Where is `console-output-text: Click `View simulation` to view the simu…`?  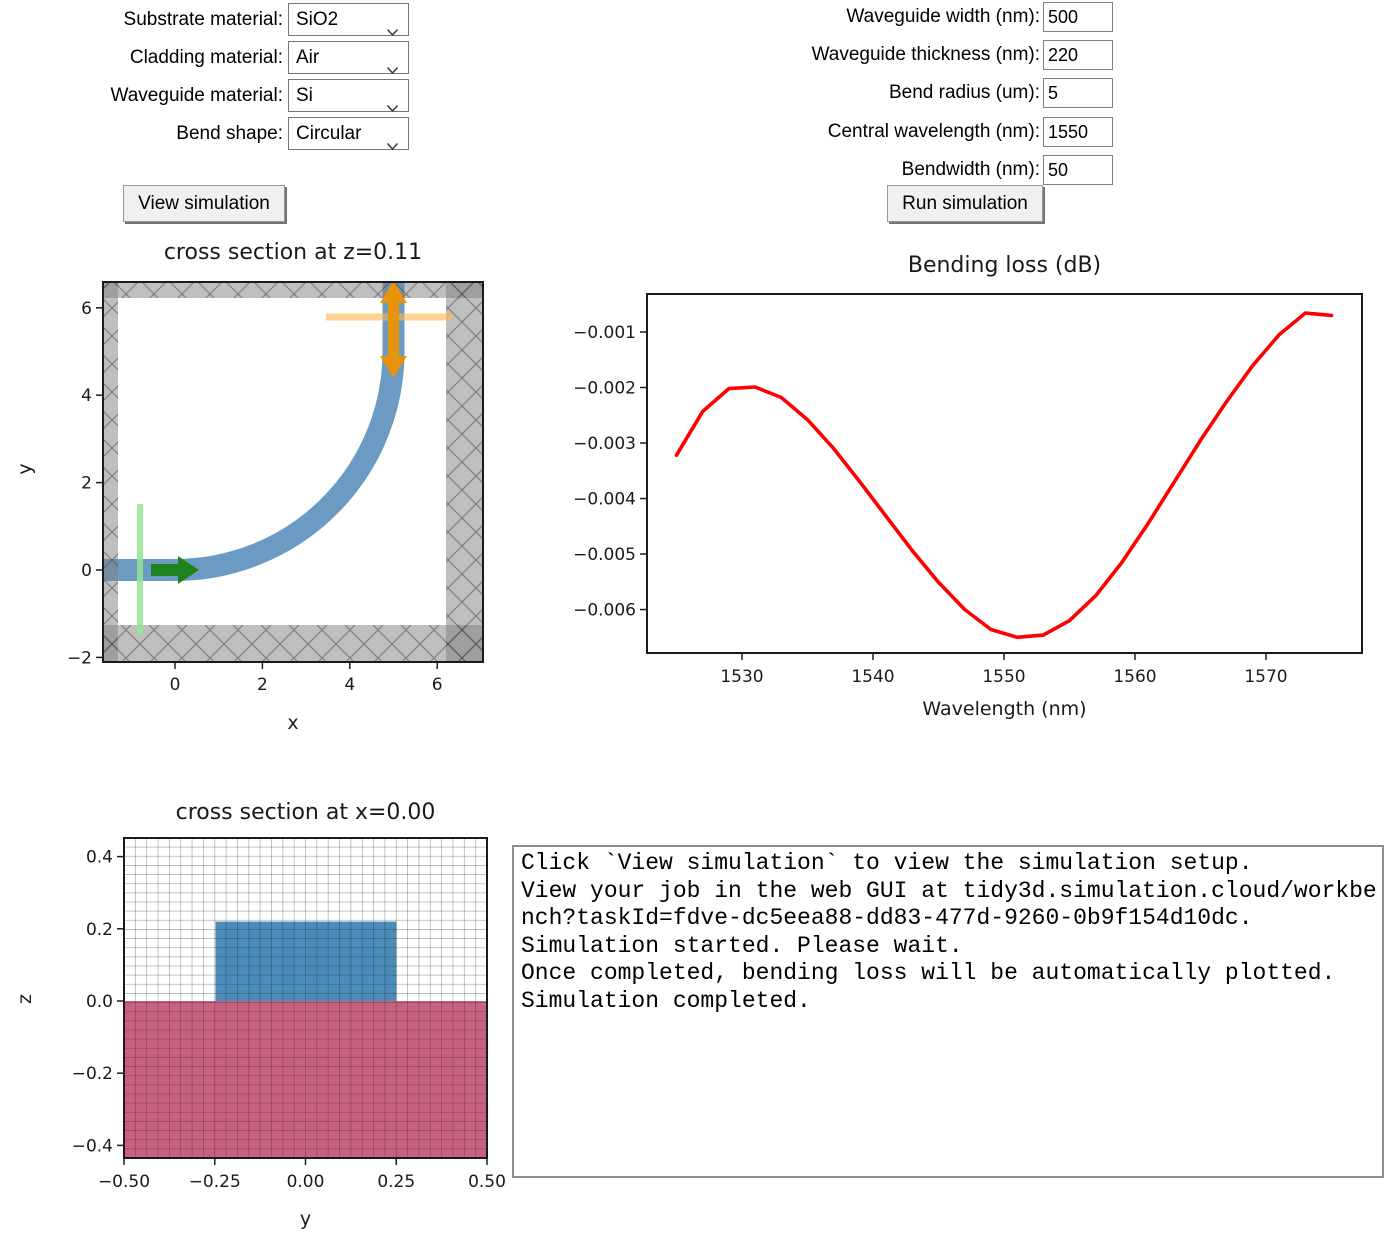
console-output-text: Click `View simulation` to view the simu… is located at coordinates (949, 932).